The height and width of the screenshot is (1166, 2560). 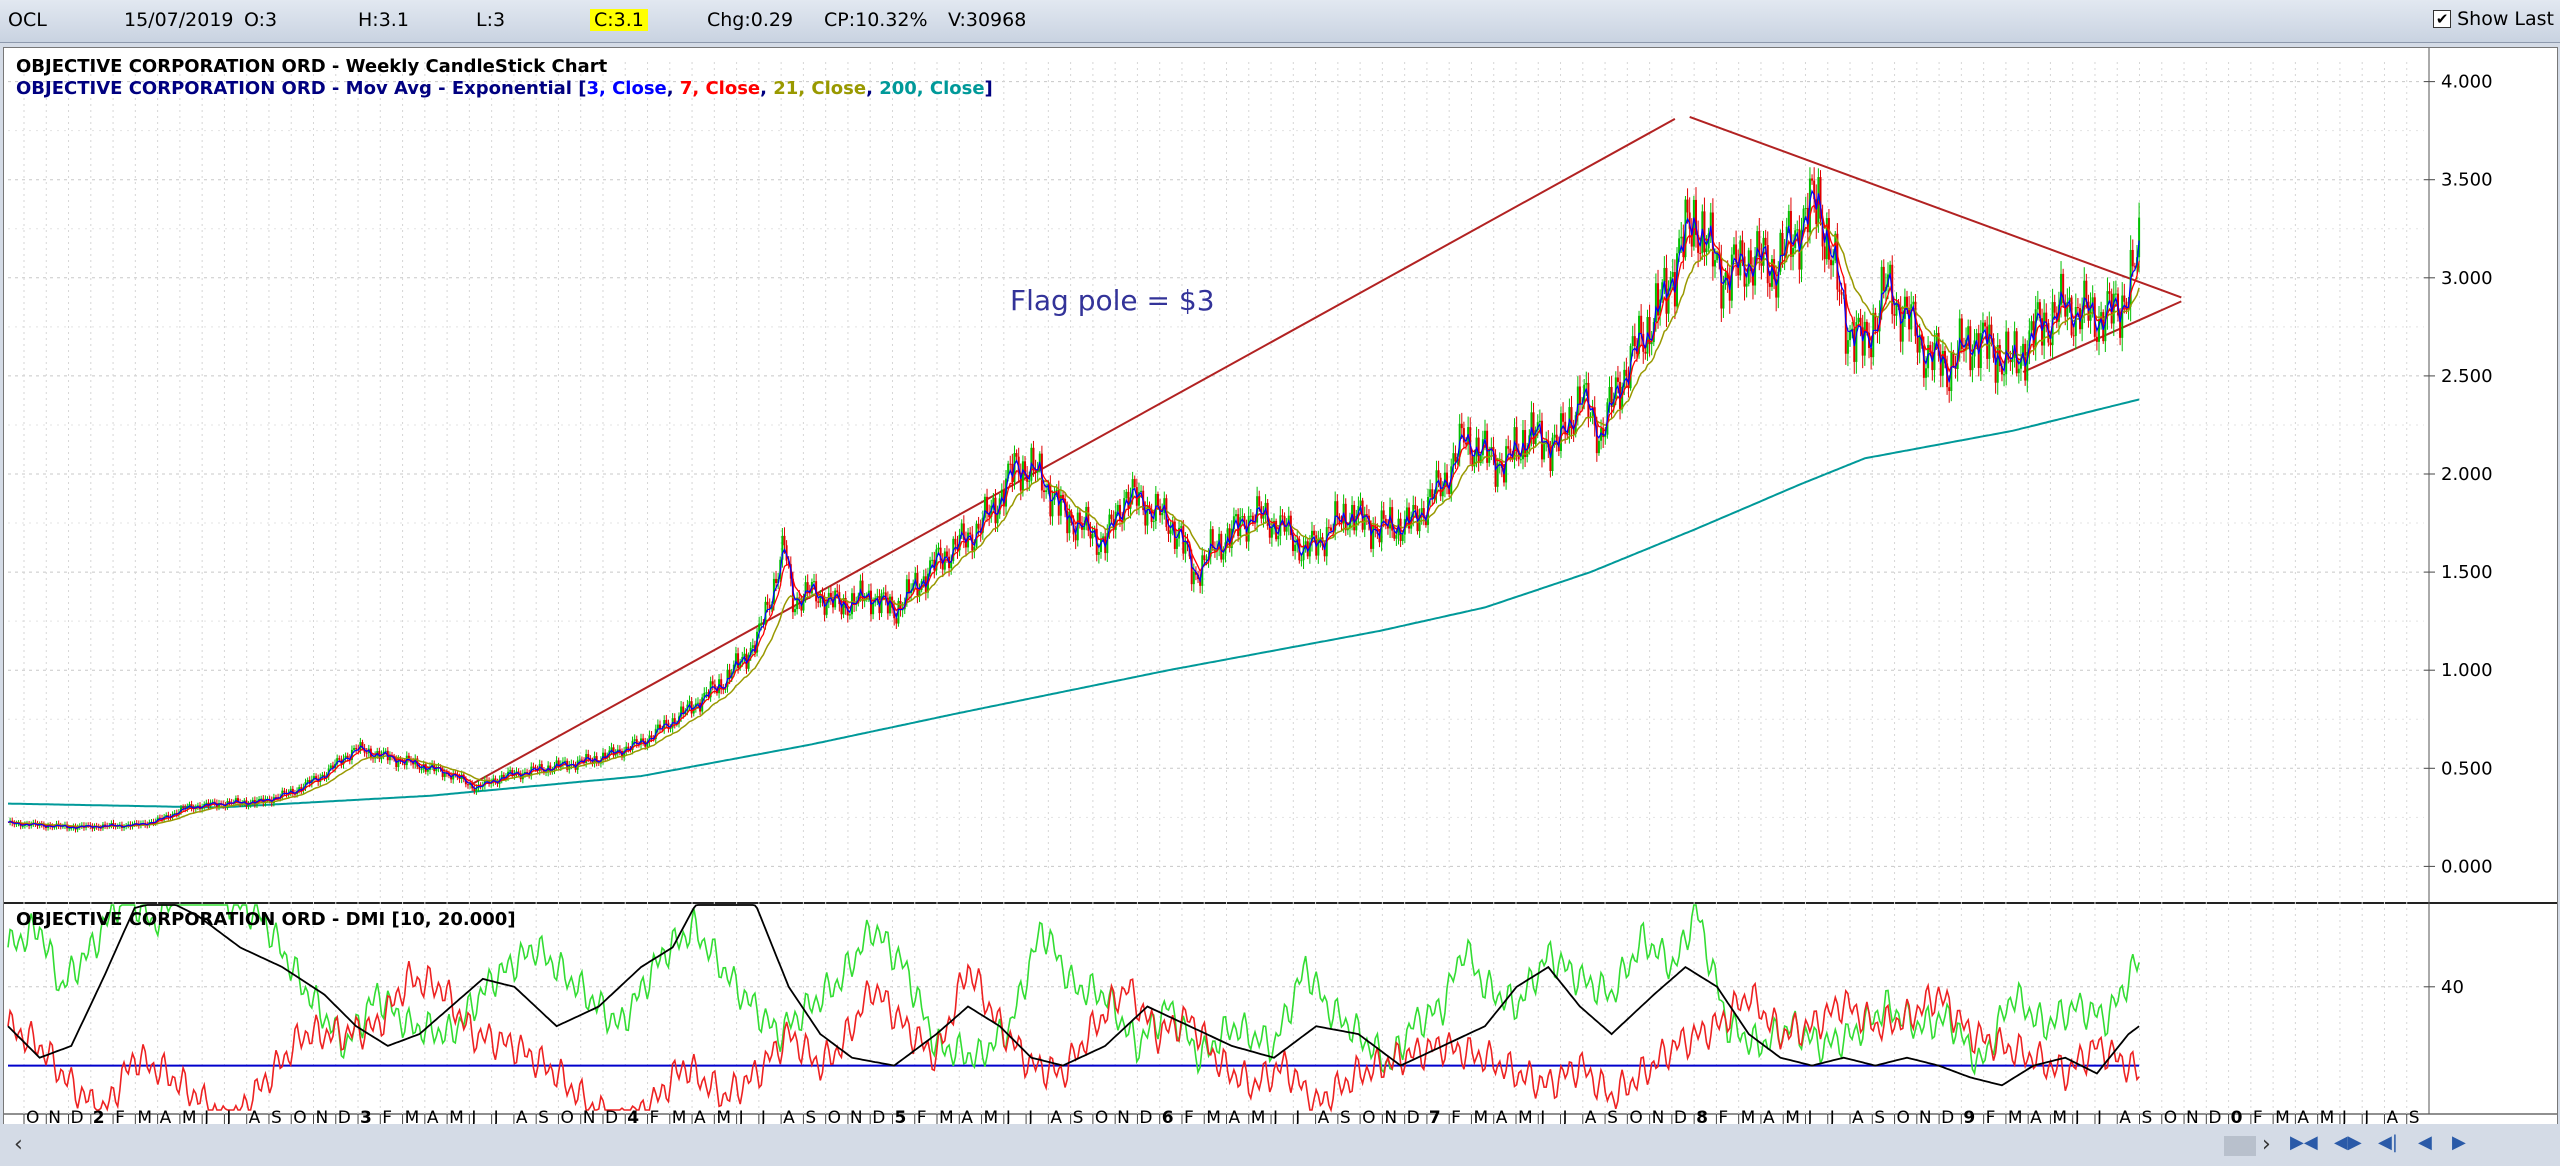 What do you see at coordinates (2459, 1142) in the screenshot?
I see `step-forward-button-icon: ▶` at bounding box center [2459, 1142].